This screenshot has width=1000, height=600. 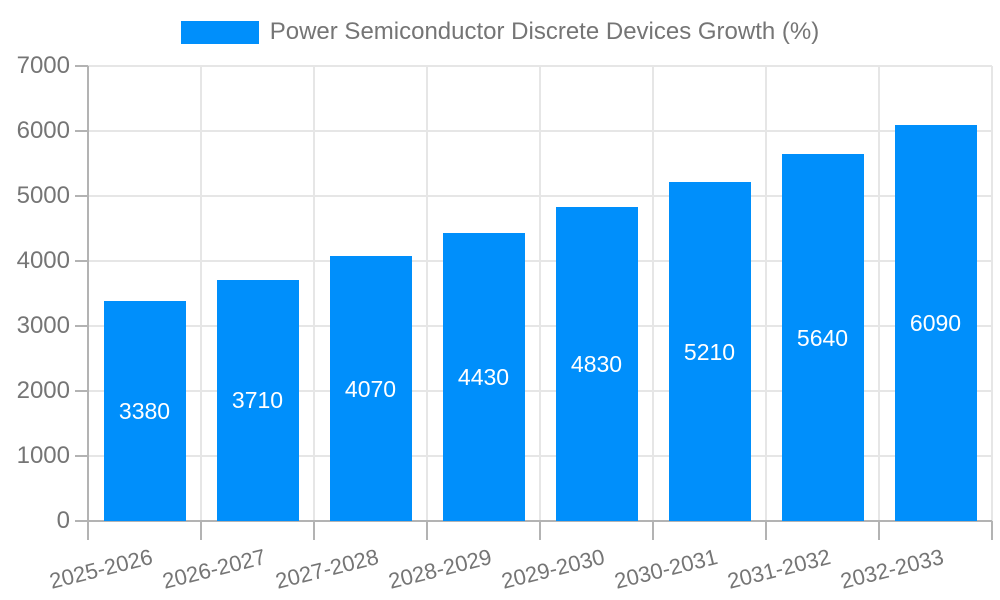 What do you see at coordinates (43, 455) in the screenshot?
I see `y-axis-tick-label: 1000` at bounding box center [43, 455].